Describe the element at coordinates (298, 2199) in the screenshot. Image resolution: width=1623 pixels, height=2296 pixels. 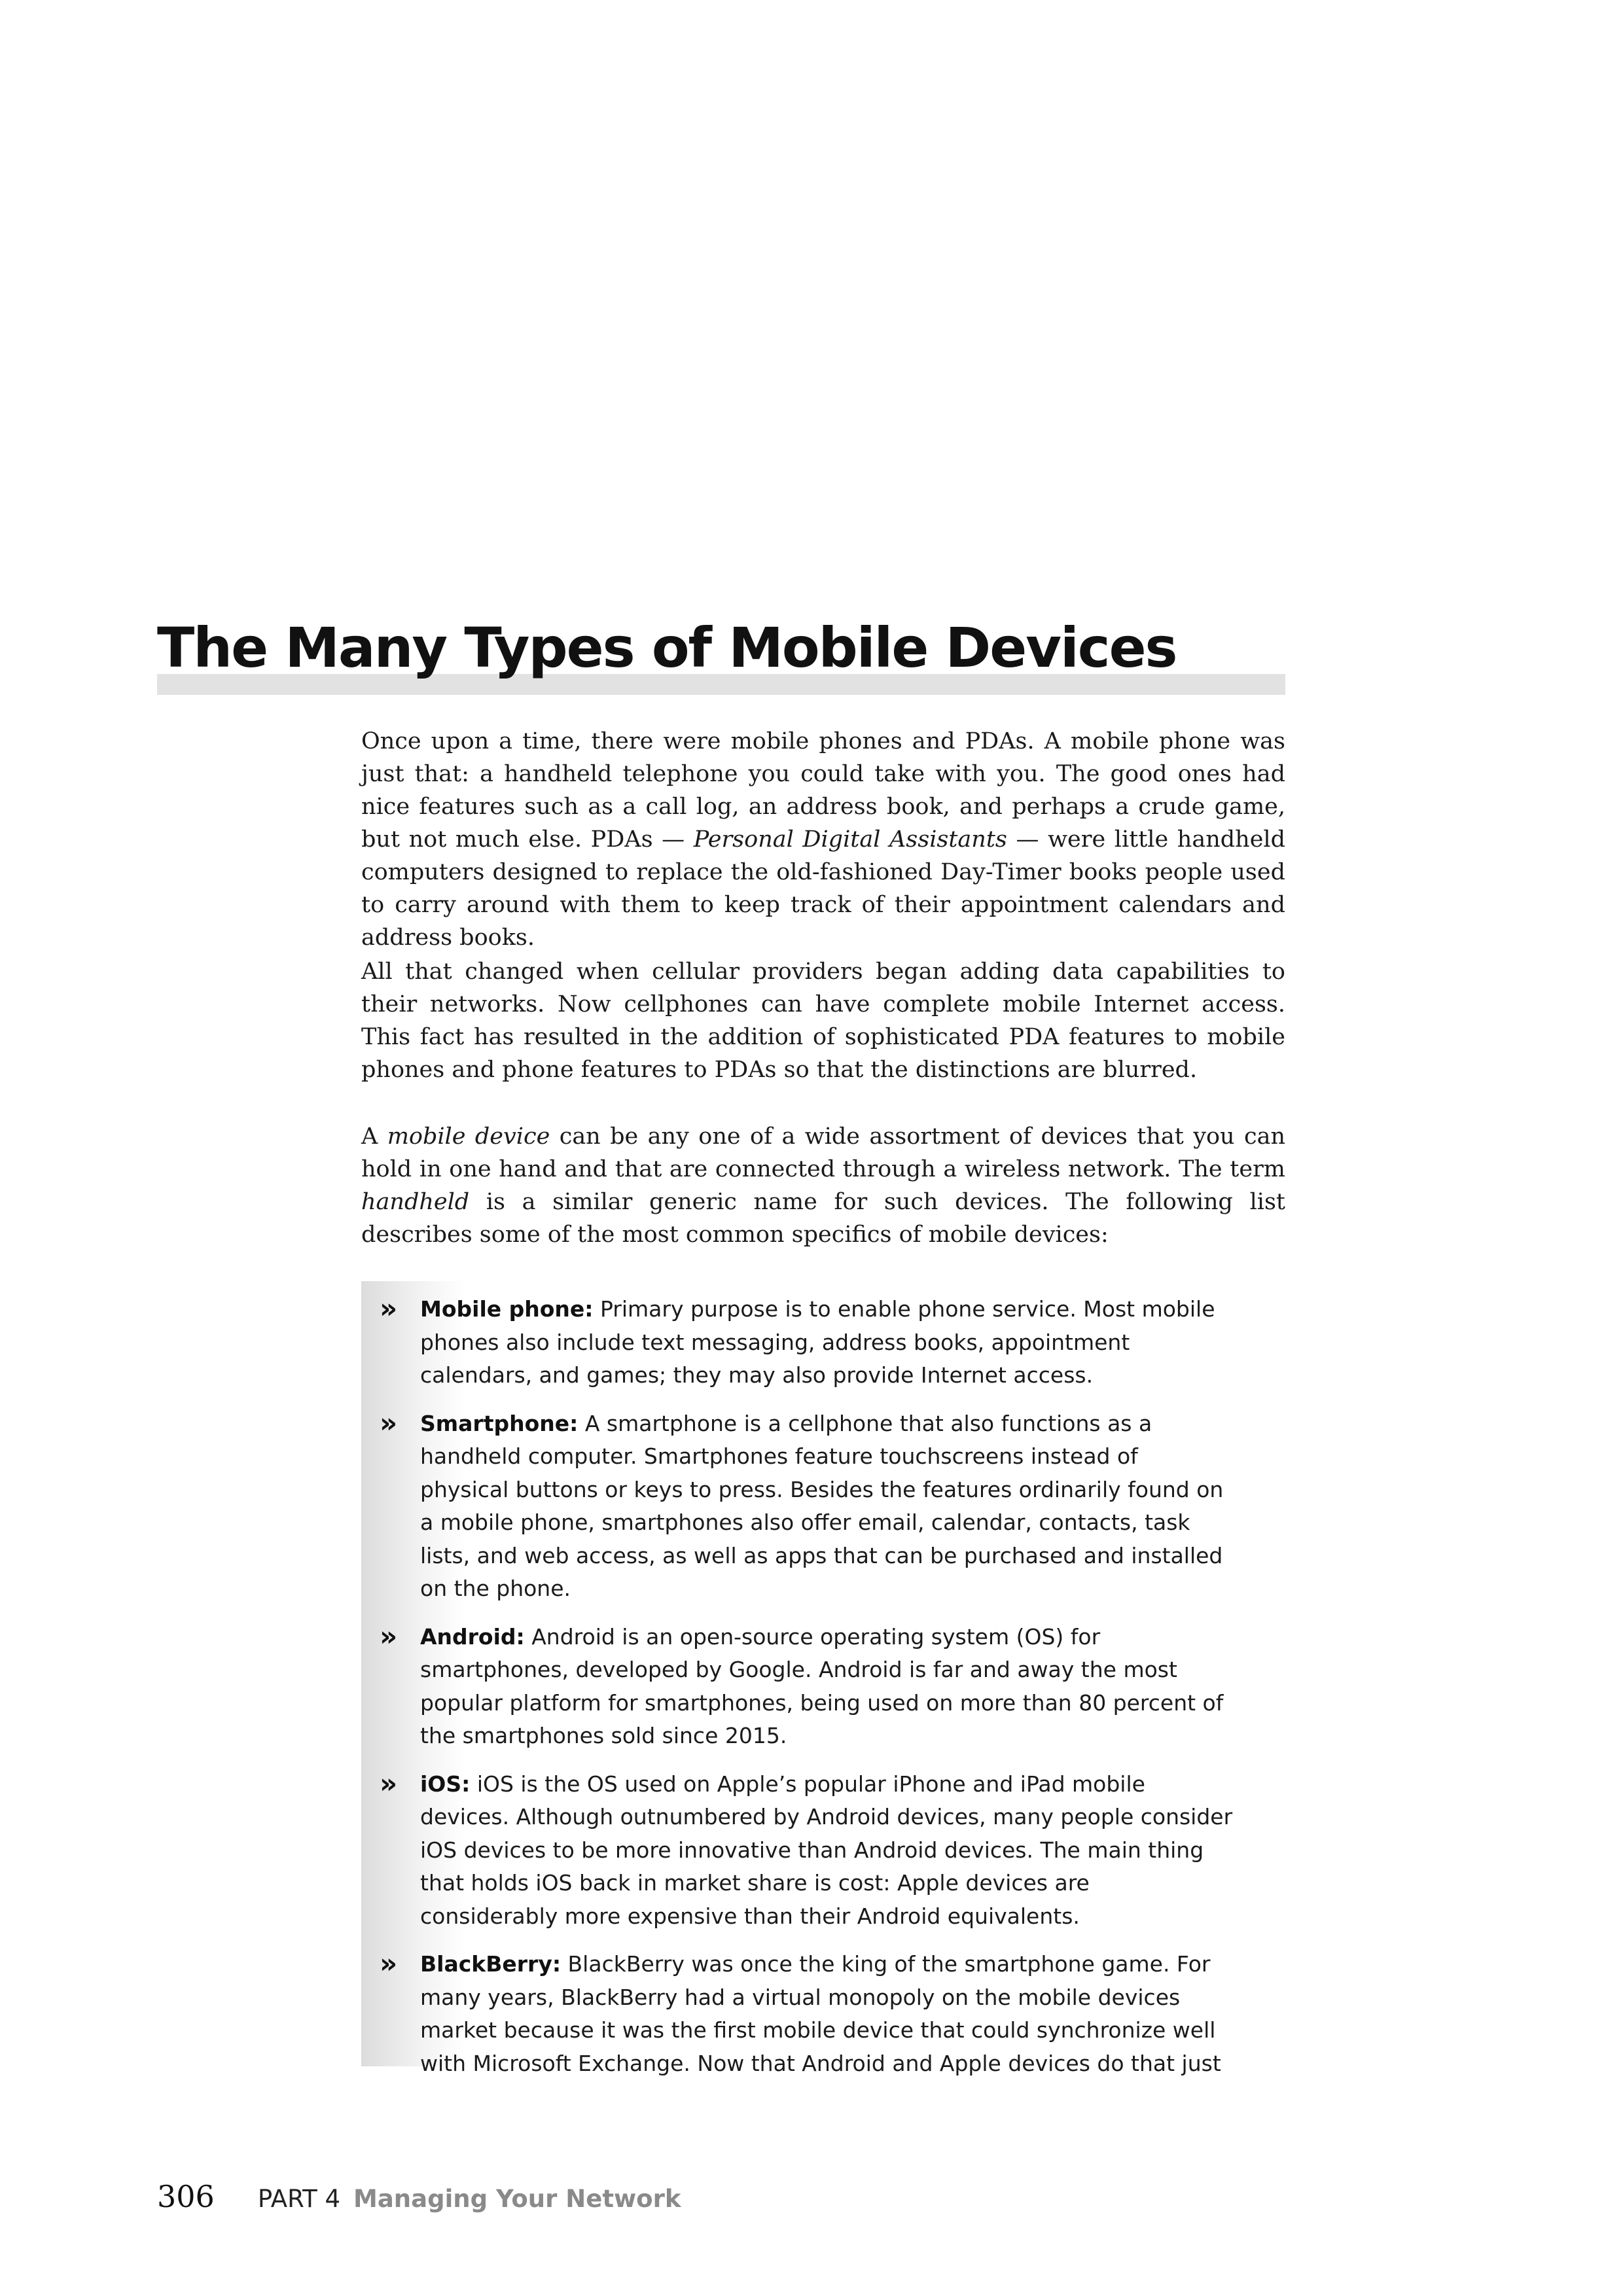
I see `part-label: PART 4` at that location.